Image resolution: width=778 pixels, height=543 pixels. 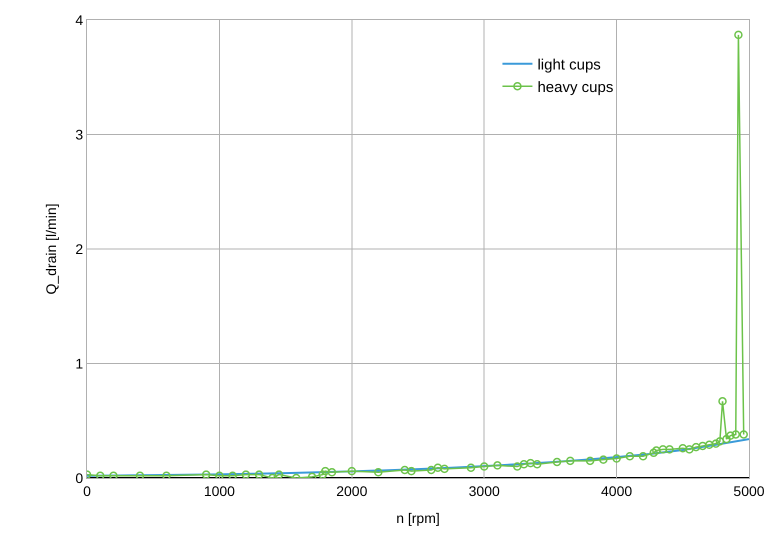 What do you see at coordinates (418, 518) in the screenshot?
I see `x-axis-title: n [rpm]` at bounding box center [418, 518].